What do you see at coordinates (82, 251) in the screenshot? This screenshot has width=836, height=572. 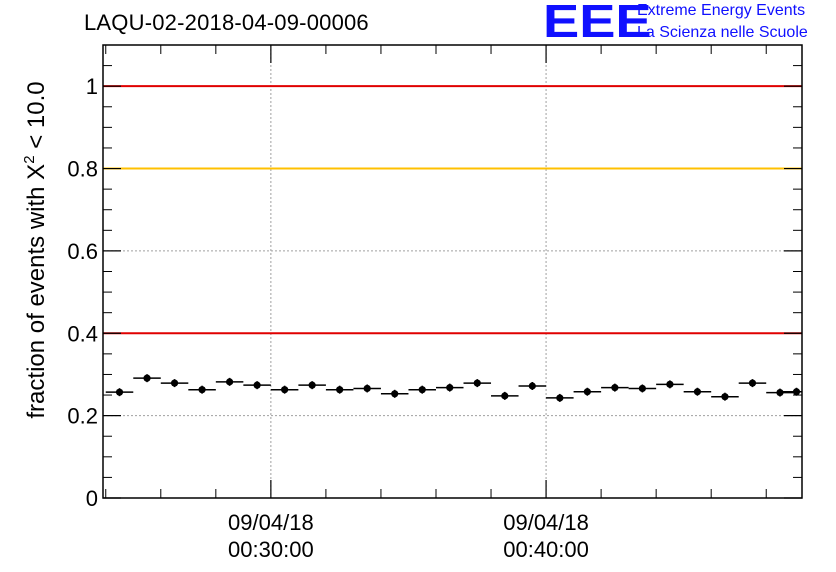 I see `y-tick-label: 0.6` at bounding box center [82, 251].